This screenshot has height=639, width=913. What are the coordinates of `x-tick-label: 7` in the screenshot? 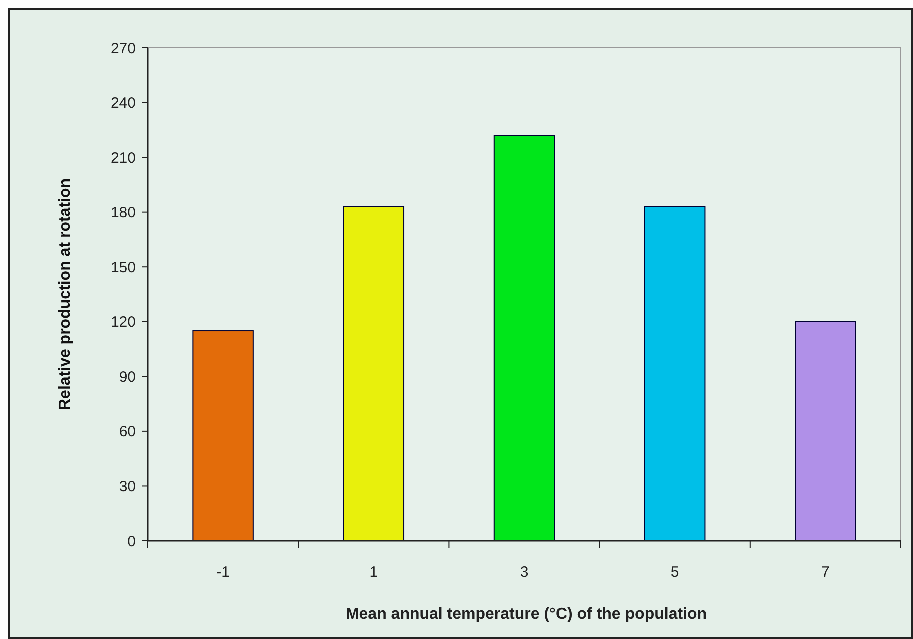 It's located at (826, 572).